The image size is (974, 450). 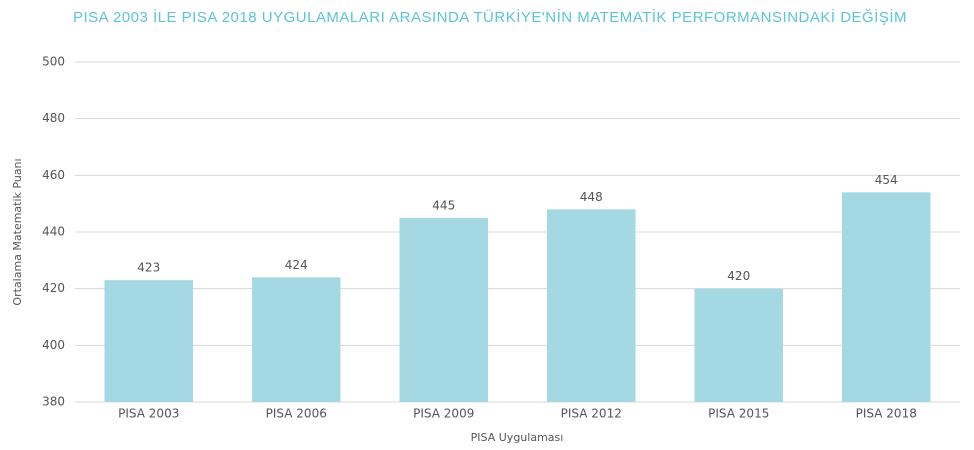 What do you see at coordinates (886, 180) in the screenshot?
I see `data-label: 454` at bounding box center [886, 180].